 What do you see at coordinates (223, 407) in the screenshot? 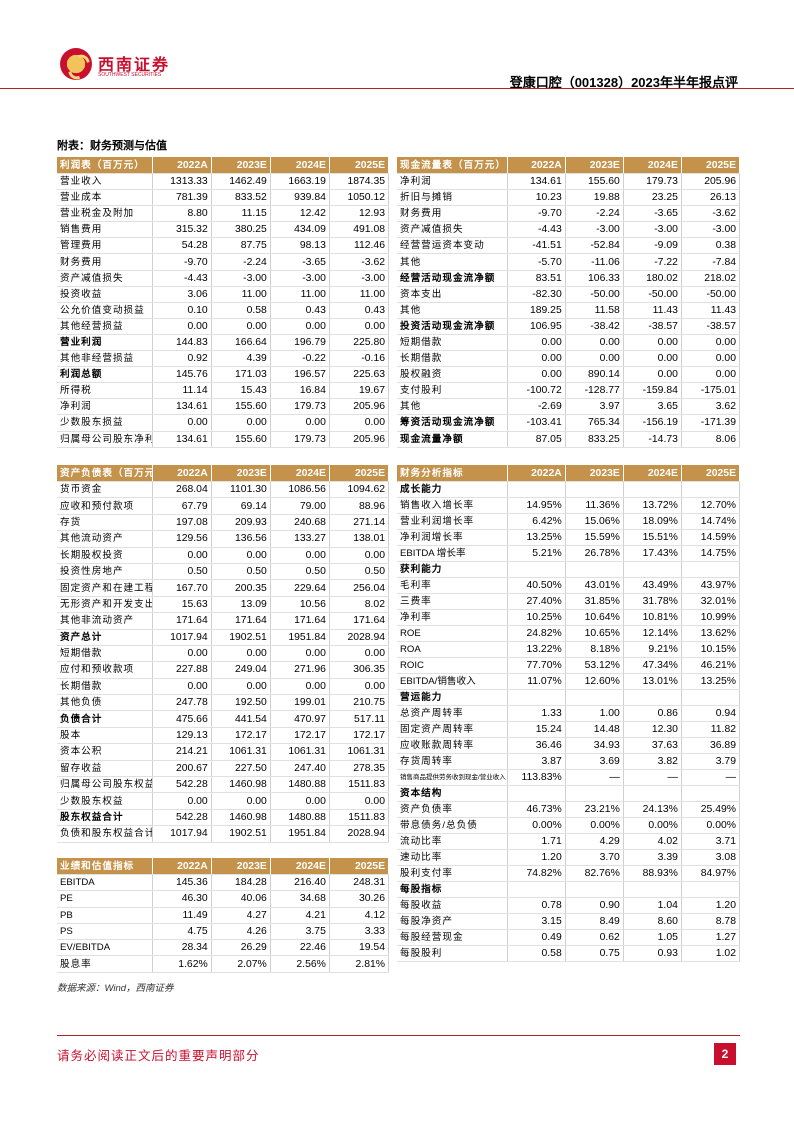
I see `table-row: 净利润 134.61 155.60 179.73 205.96` at bounding box center [223, 407].